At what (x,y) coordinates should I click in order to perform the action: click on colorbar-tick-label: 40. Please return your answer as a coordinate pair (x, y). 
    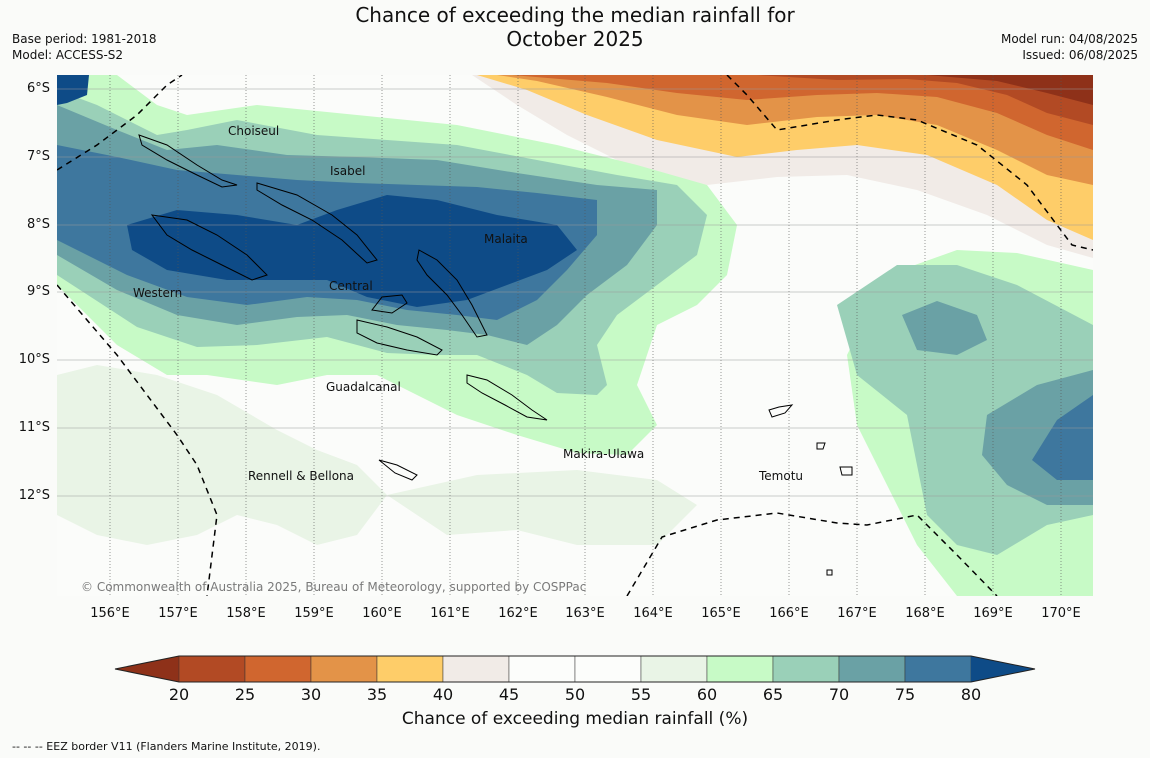
    Looking at the image, I should click on (443, 694).